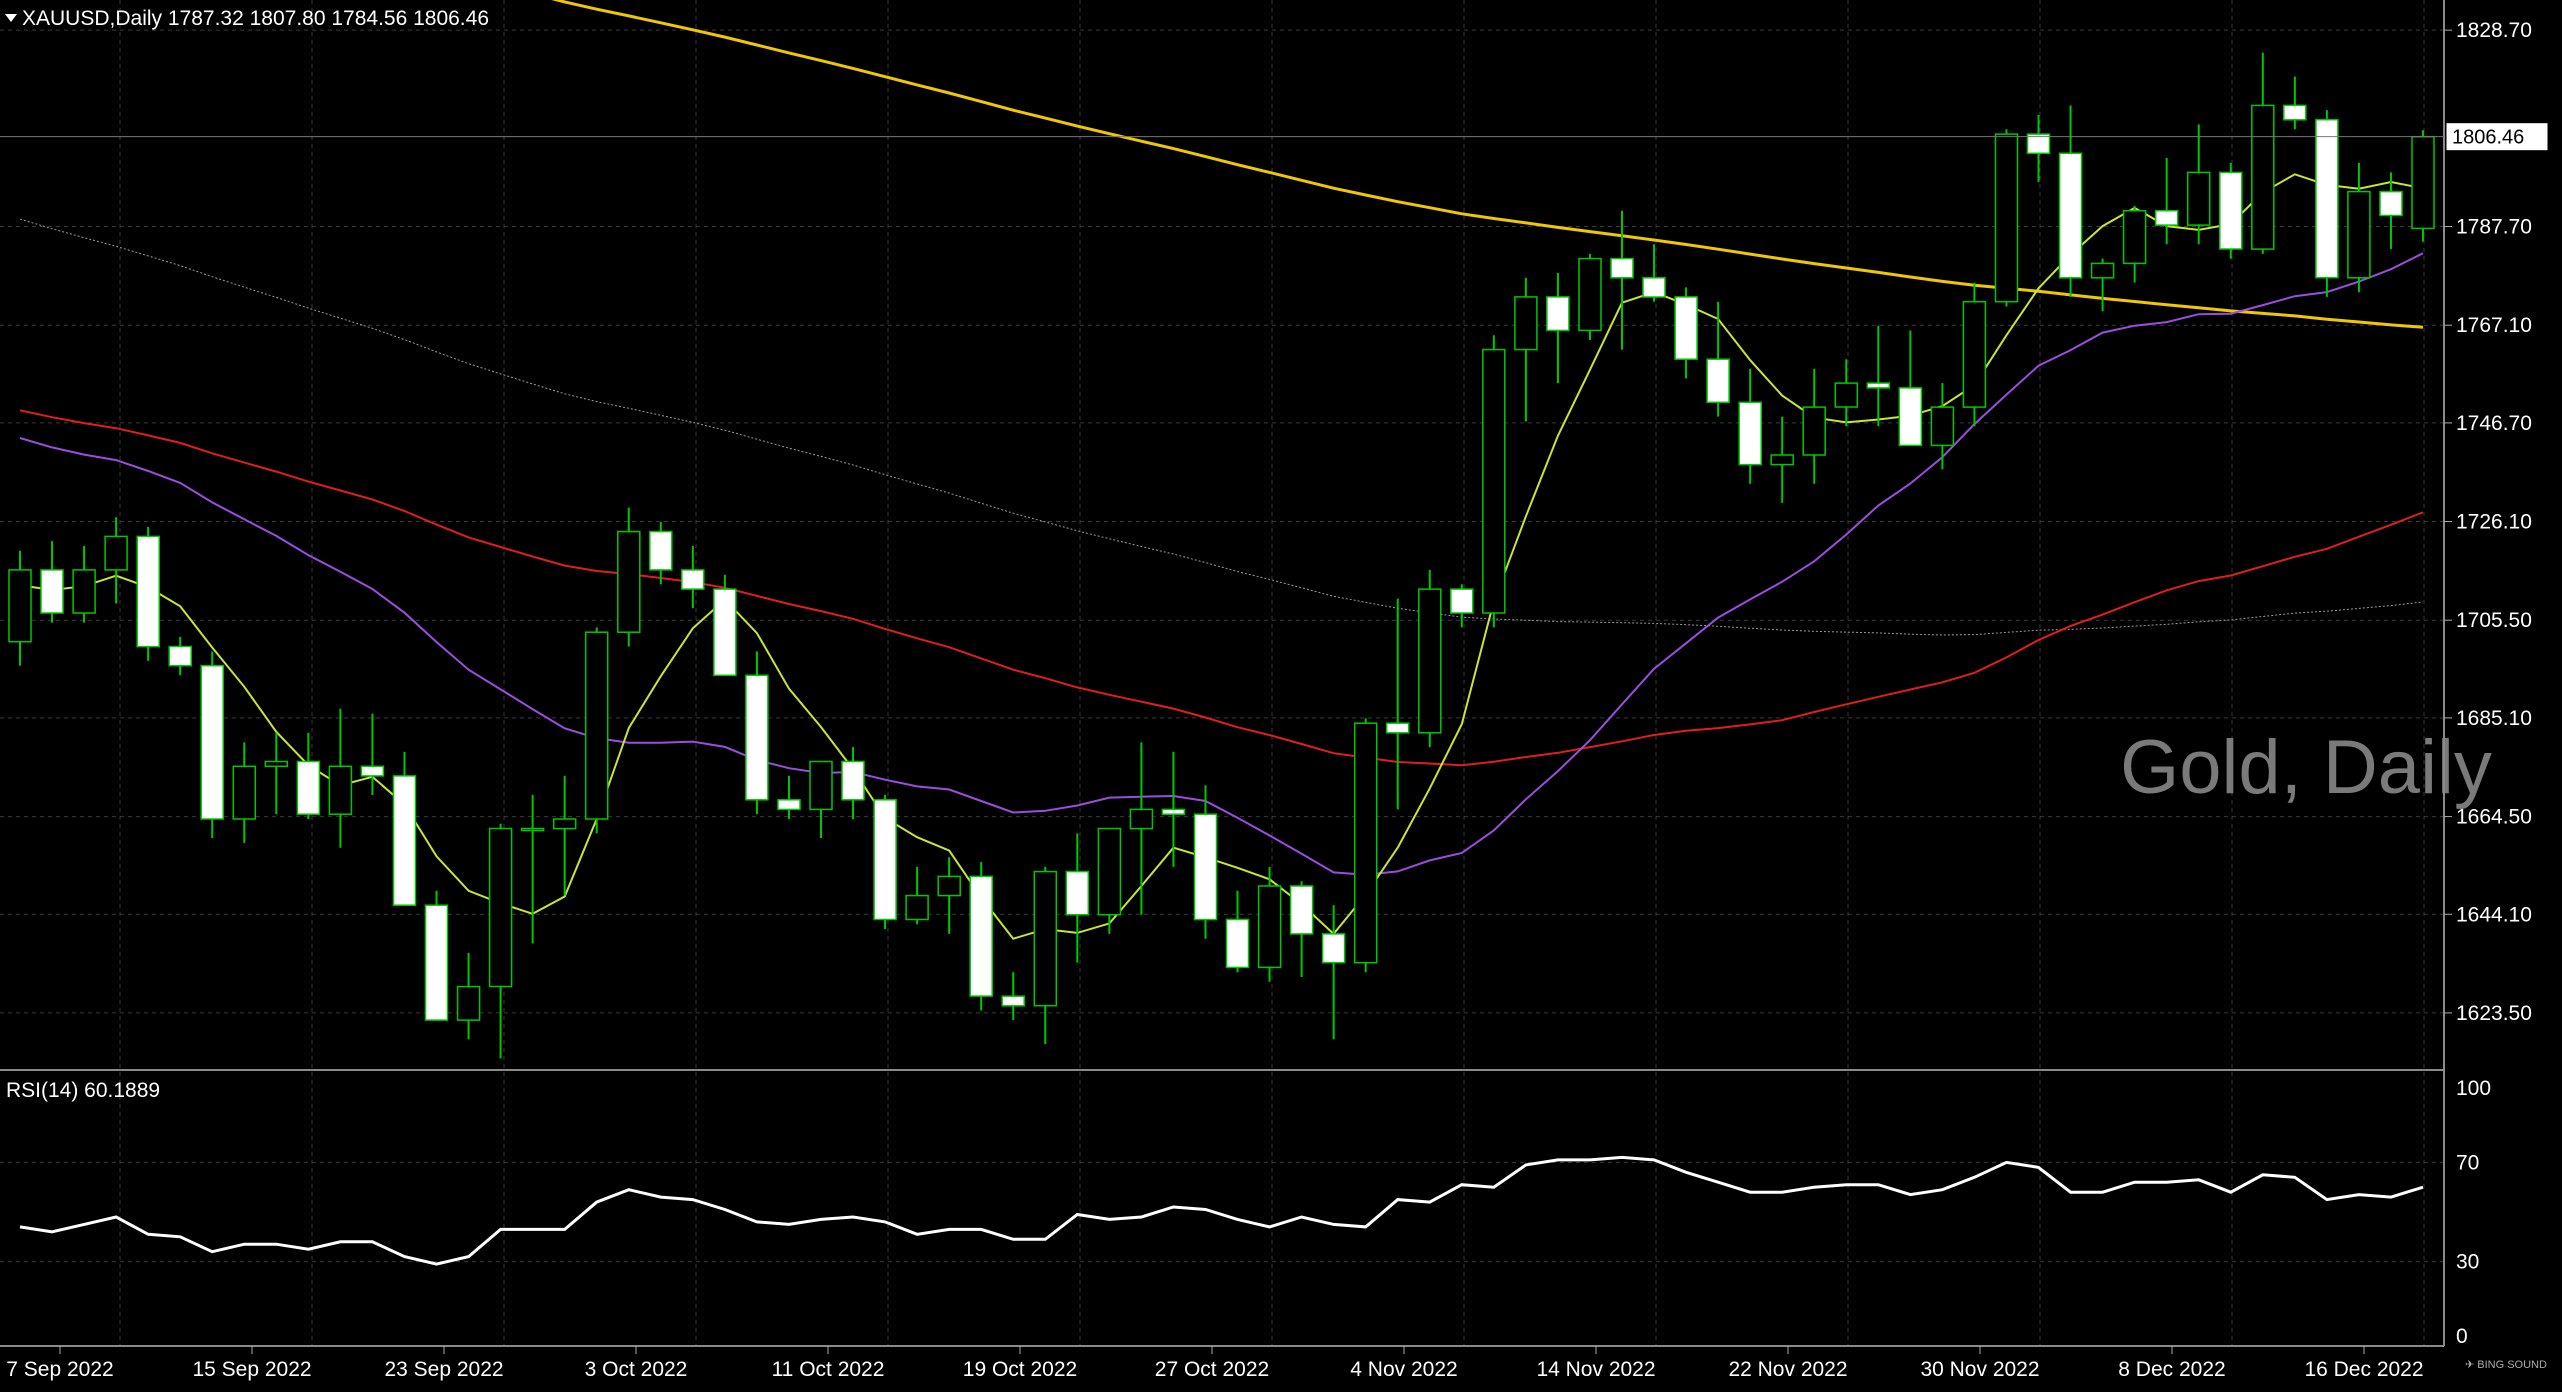 This screenshot has height=1392, width=2562. What do you see at coordinates (1979, 1369) in the screenshot?
I see `time-tick-label: 30 Nov 2022` at bounding box center [1979, 1369].